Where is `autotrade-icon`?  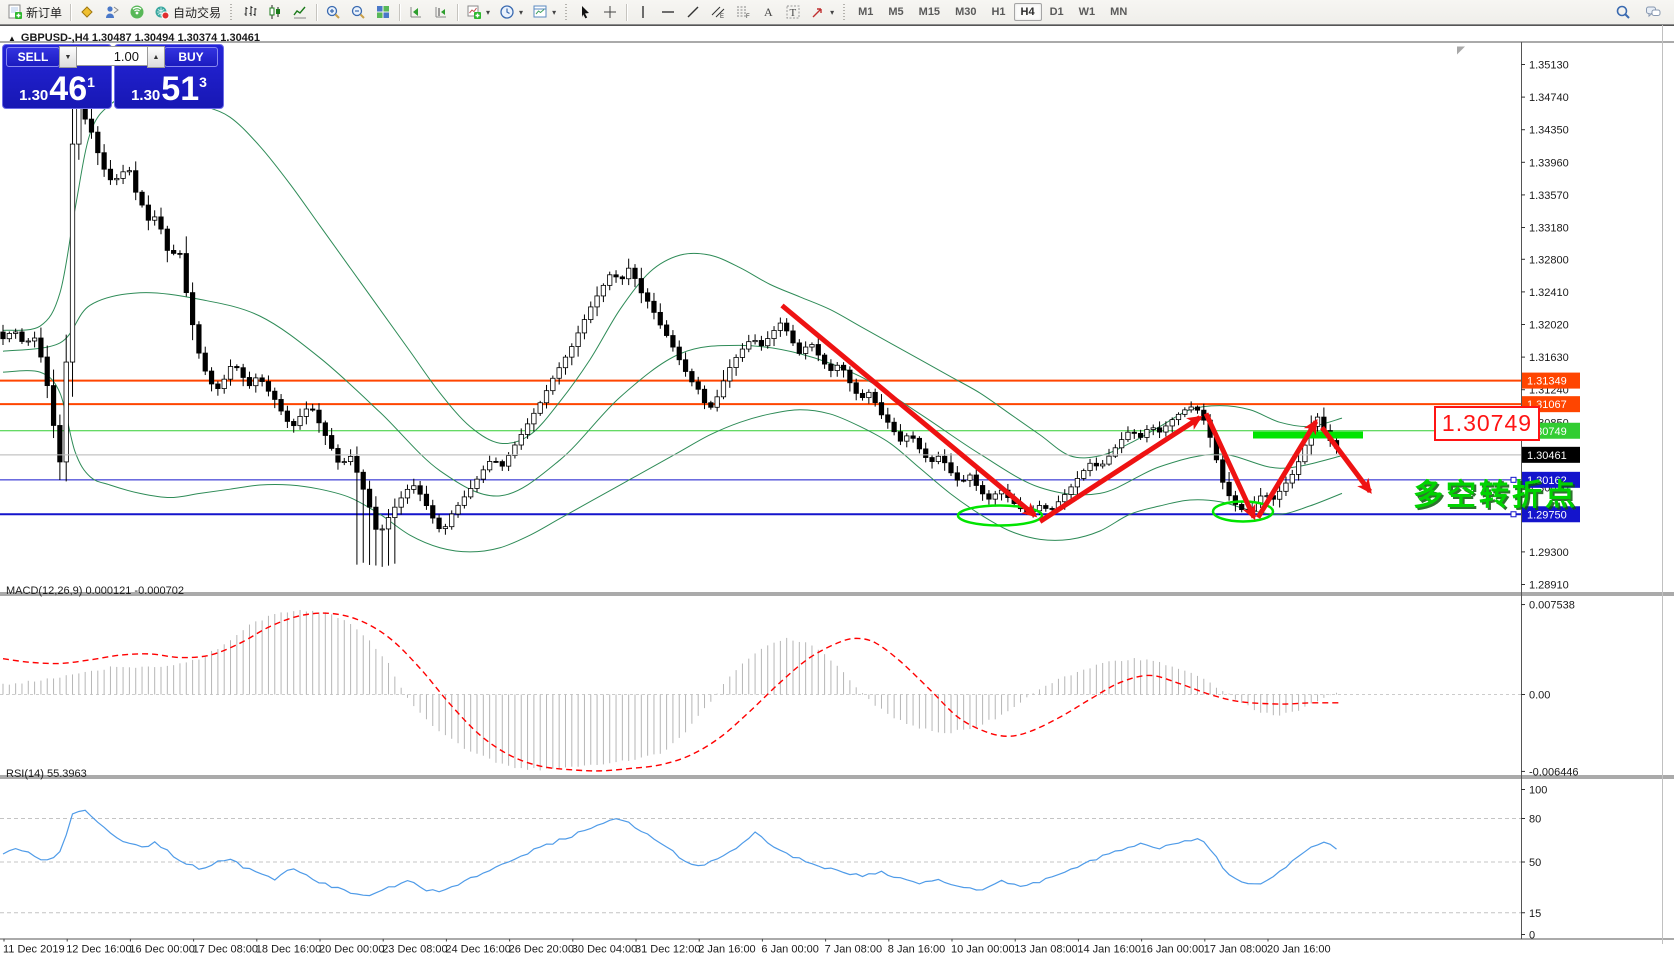 autotrade-icon is located at coordinates (162, 13).